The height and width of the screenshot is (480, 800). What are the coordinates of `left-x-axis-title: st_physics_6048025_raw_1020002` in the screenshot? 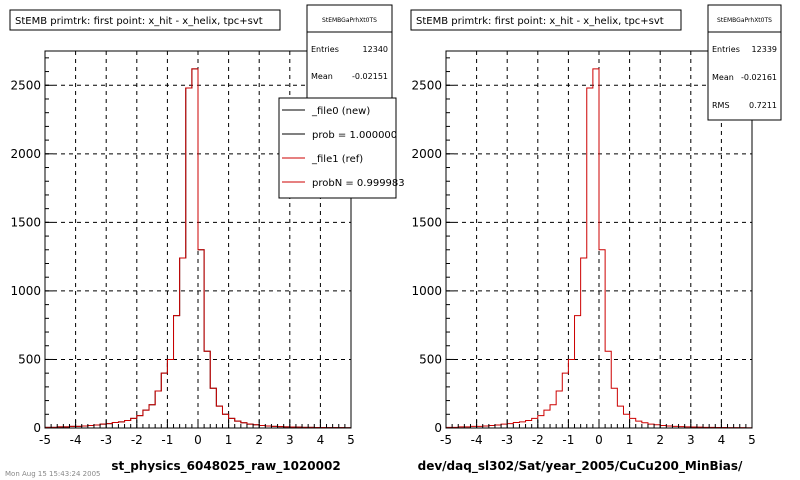 It's located at (225, 466).